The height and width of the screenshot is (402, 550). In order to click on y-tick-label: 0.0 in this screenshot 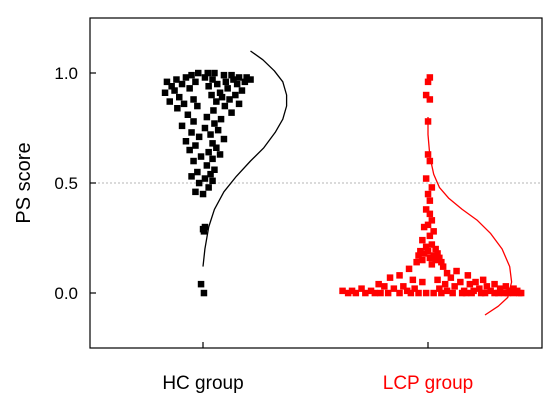, I will do `click(66, 293)`.